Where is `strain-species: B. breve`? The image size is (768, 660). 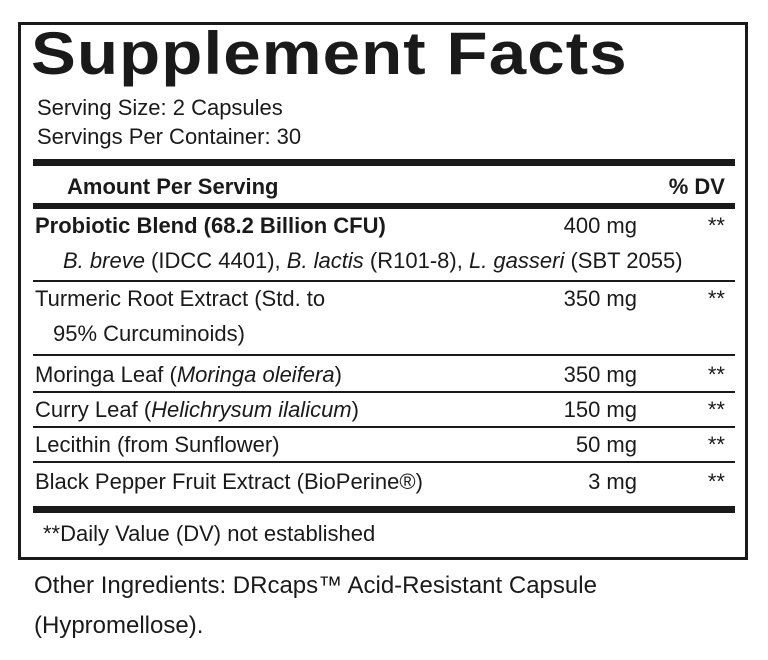
strain-species: B. breve is located at coordinates (104, 260).